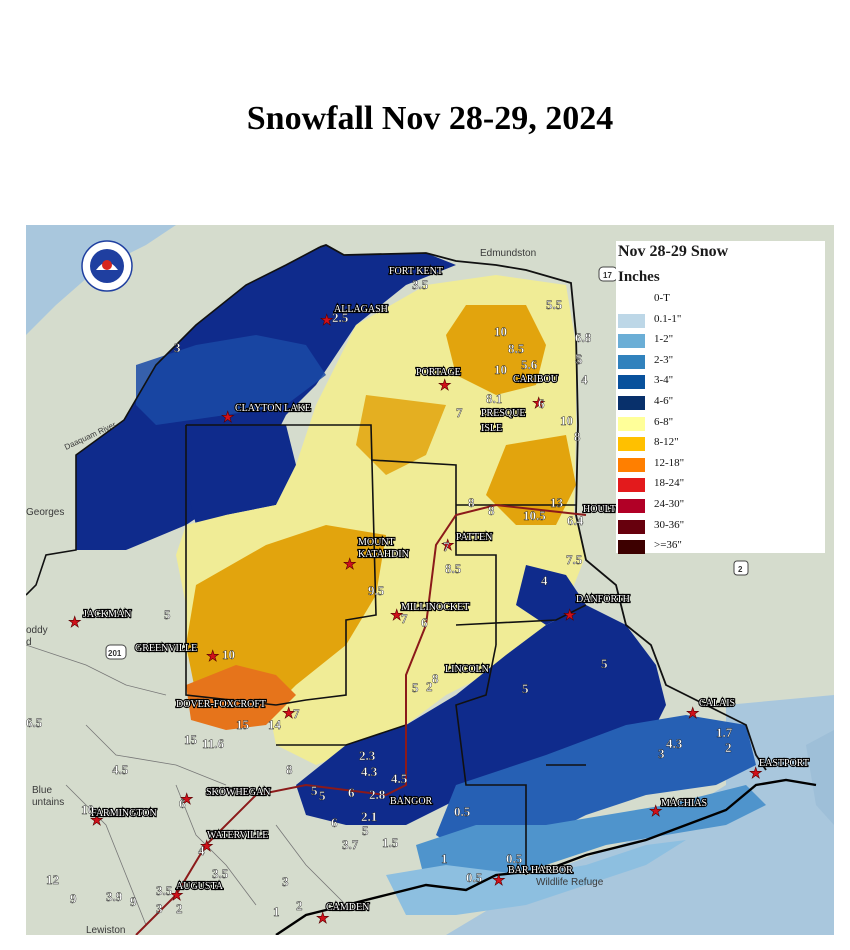  Describe the element at coordinates (73, 898) in the screenshot. I see `snow-observation: 9` at that location.